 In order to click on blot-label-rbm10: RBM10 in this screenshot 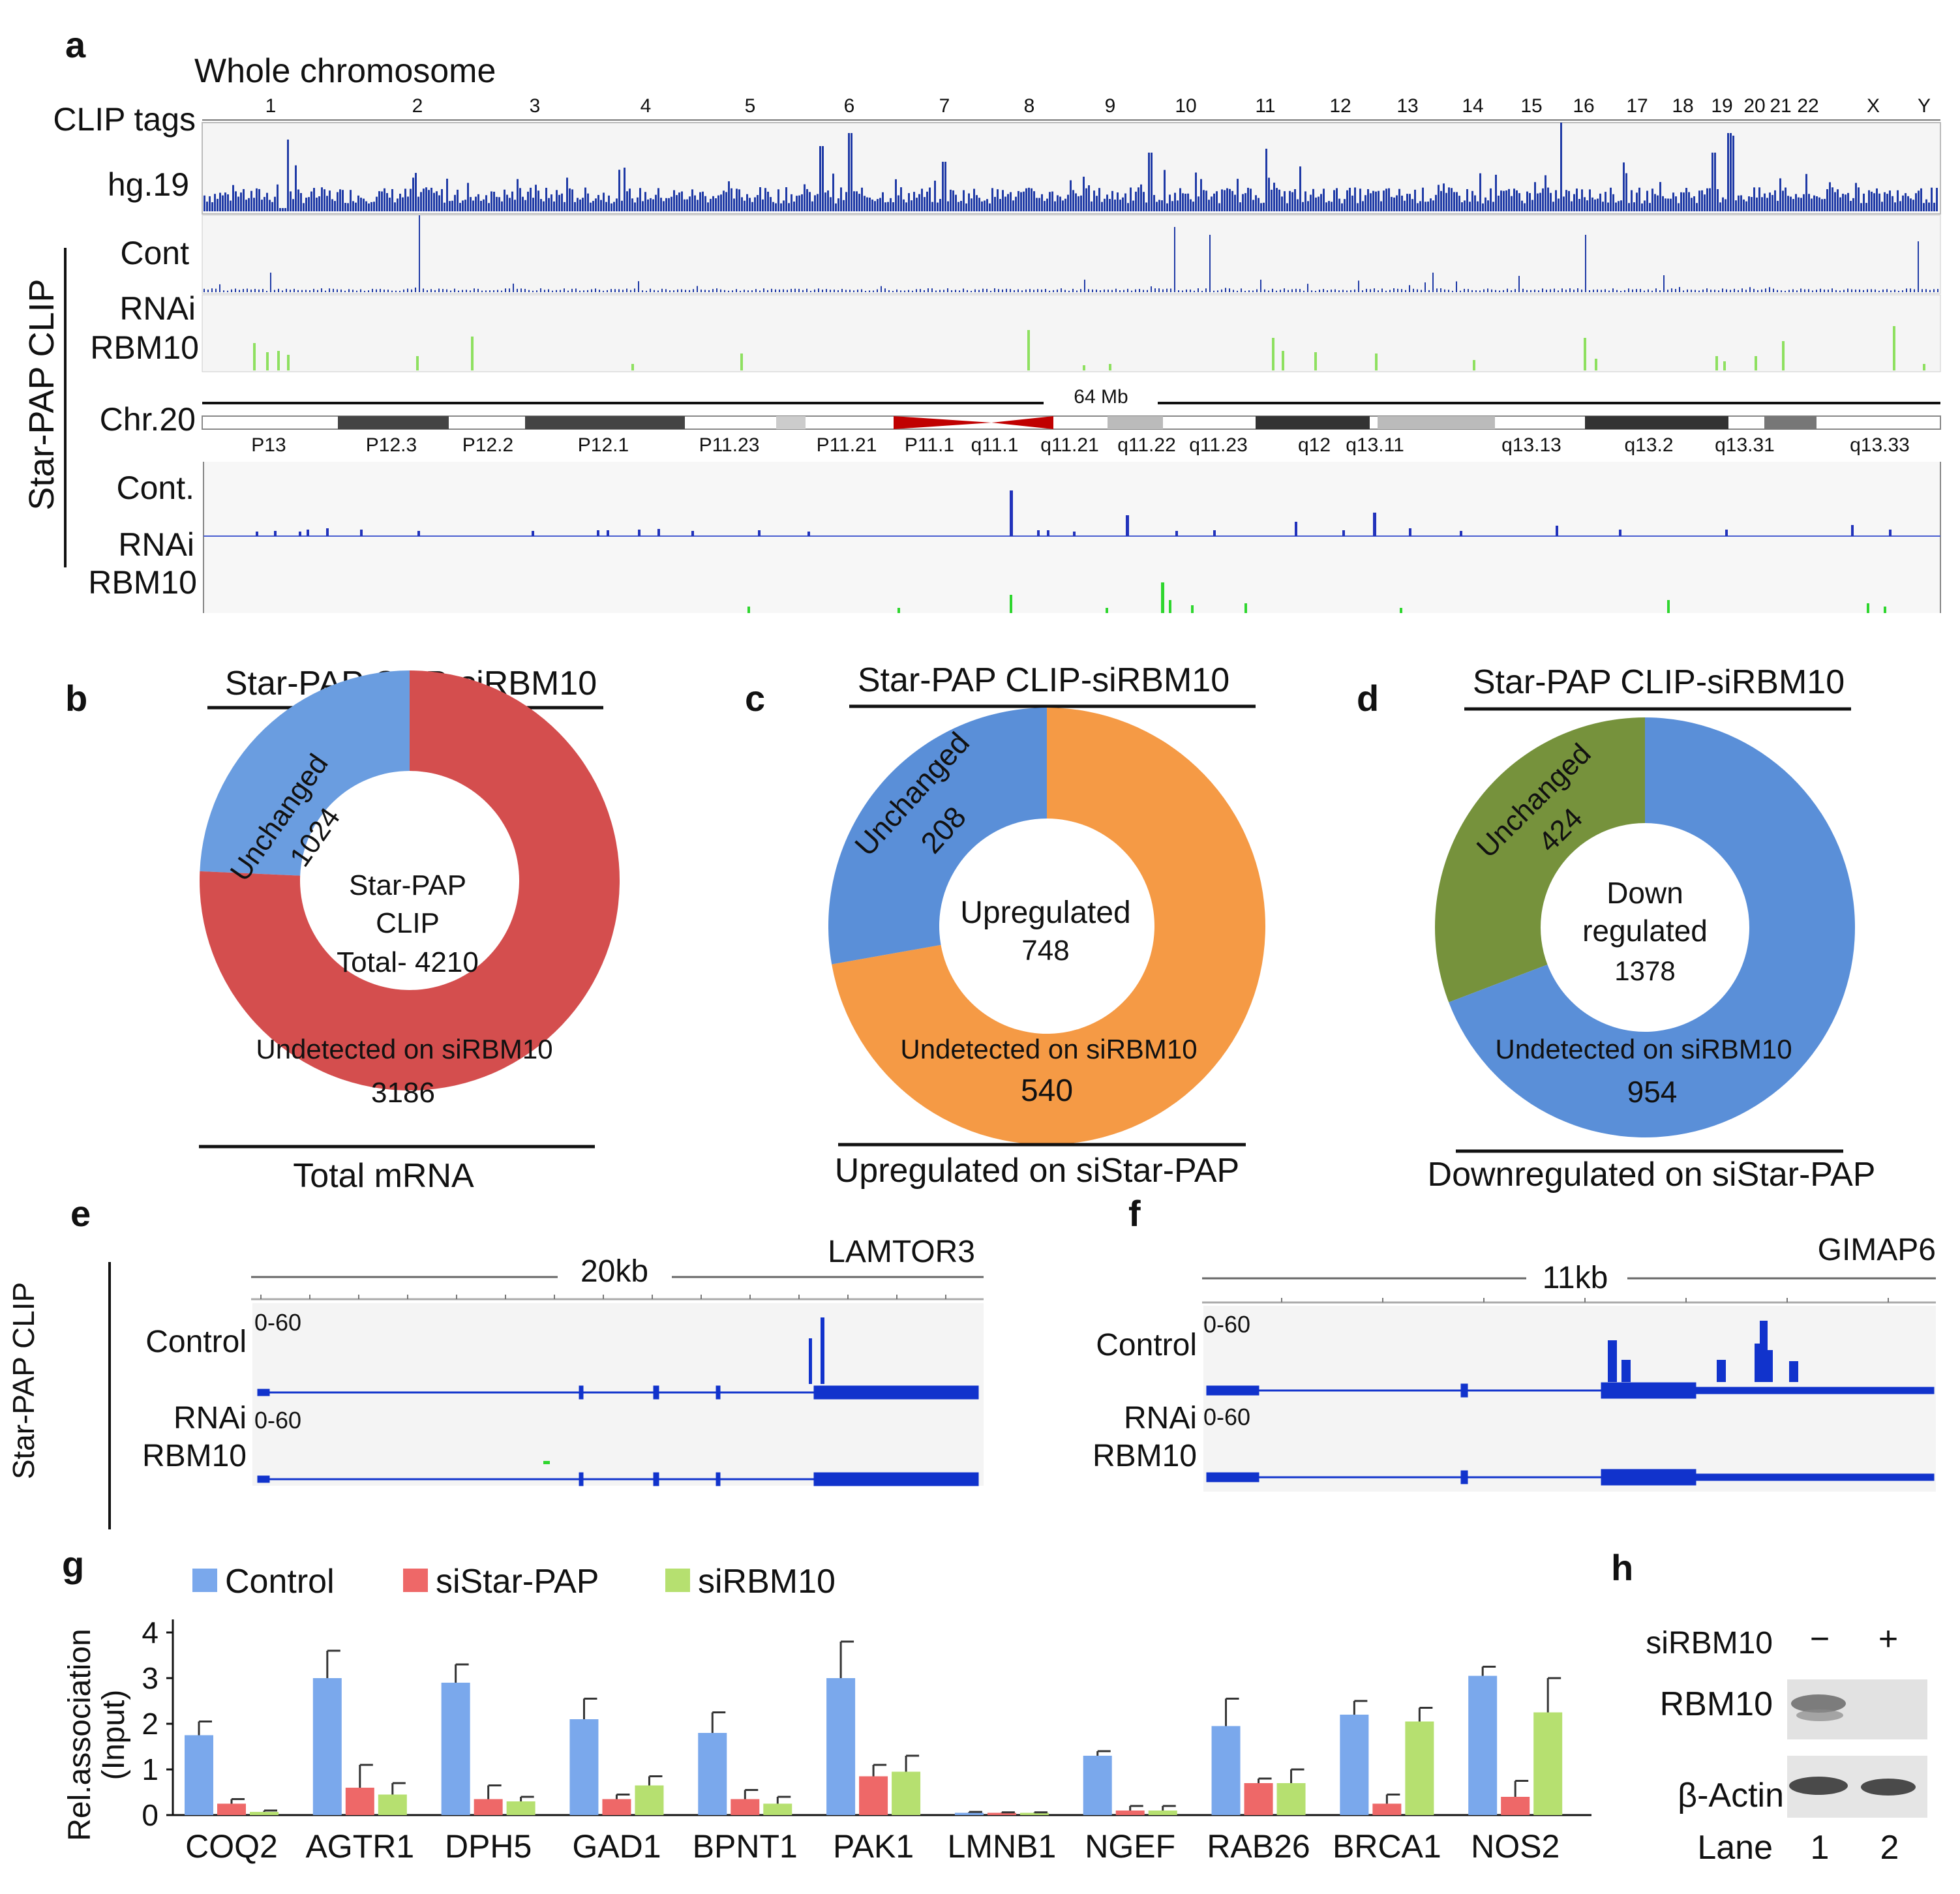, I will do `click(1716, 1704)`.